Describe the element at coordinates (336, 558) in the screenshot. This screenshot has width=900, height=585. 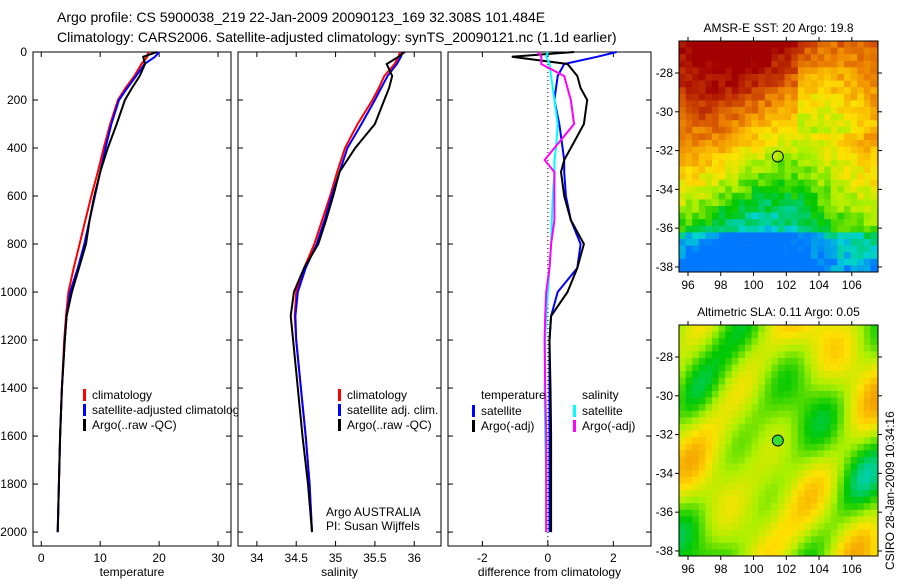
I see `x-tick-label: 35` at that location.